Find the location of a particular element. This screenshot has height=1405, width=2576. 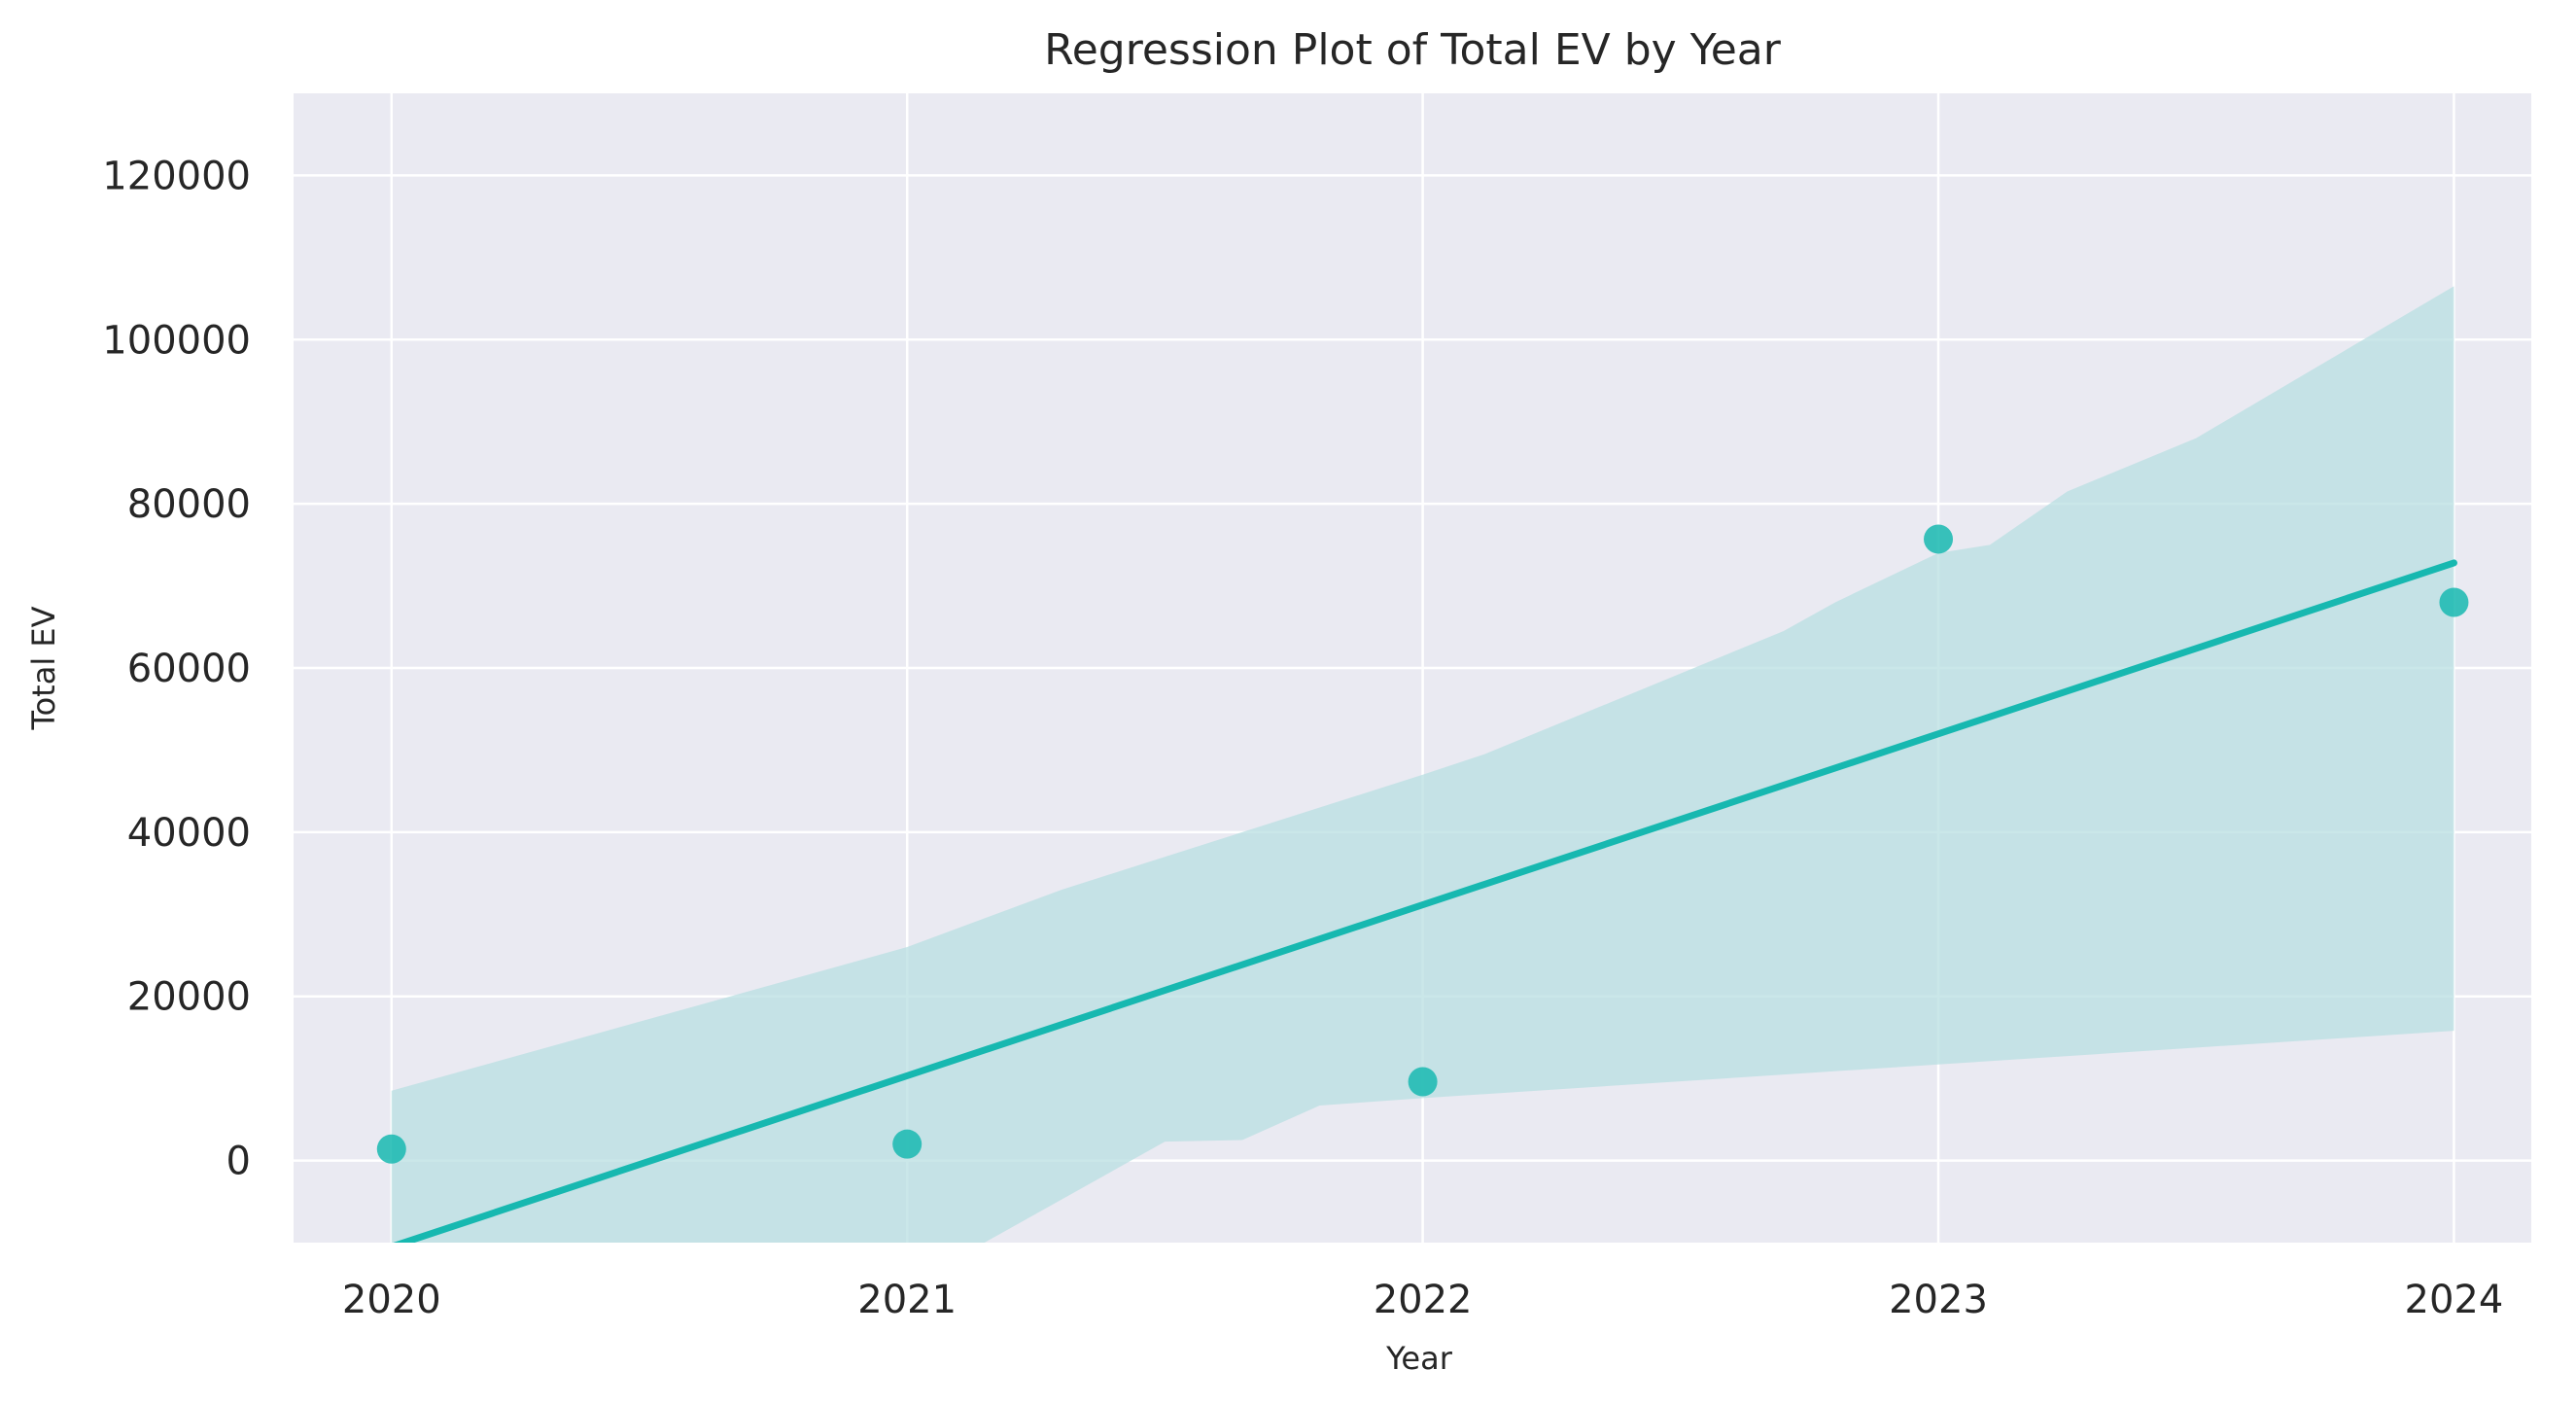

x-tick-labels: 2020 2021 2022 2023 2024 is located at coordinates (1422, 1300).